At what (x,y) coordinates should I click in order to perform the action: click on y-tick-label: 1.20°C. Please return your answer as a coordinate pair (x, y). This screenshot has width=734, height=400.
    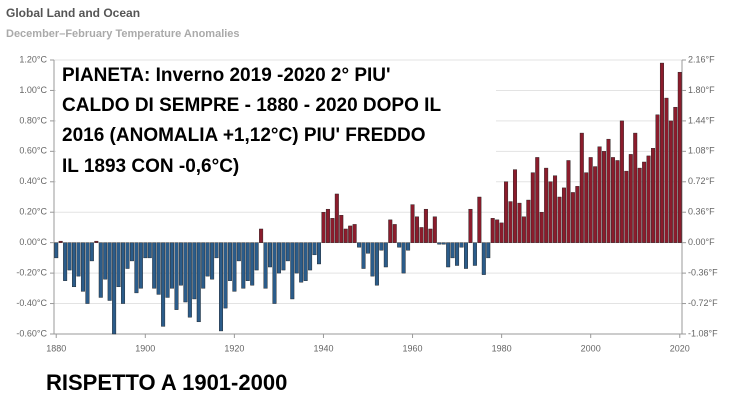
    Looking at the image, I should click on (33, 59).